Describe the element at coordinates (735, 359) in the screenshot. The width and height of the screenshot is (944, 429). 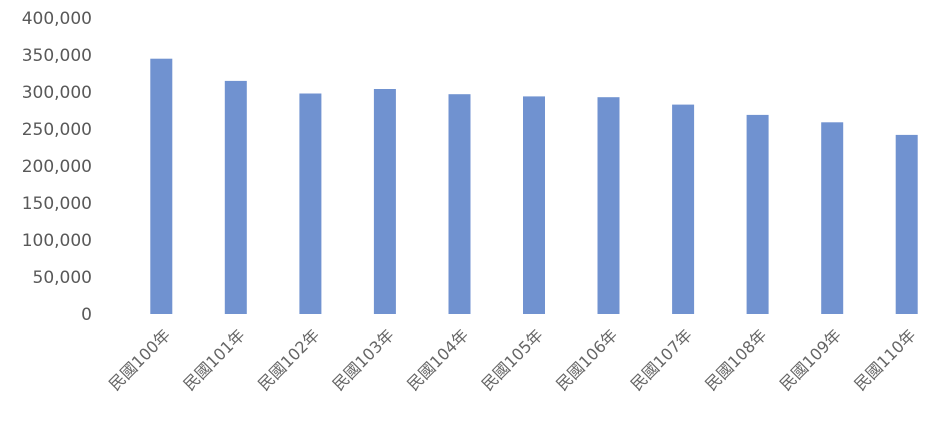
I see `x-category-label: 民國108年` at that location.